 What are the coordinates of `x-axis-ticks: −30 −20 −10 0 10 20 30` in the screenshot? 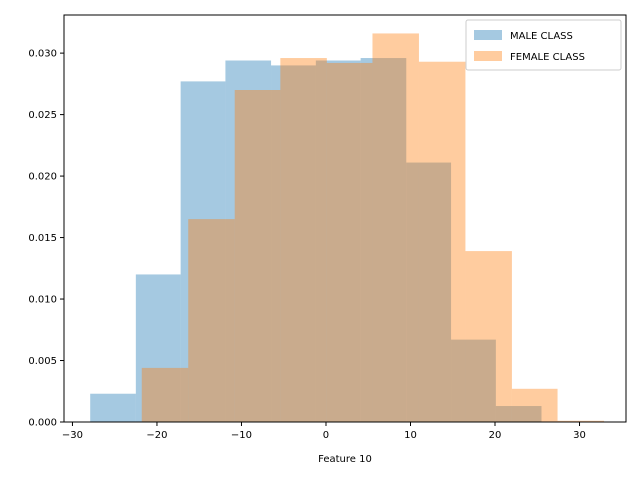 It's located at (324, 431).